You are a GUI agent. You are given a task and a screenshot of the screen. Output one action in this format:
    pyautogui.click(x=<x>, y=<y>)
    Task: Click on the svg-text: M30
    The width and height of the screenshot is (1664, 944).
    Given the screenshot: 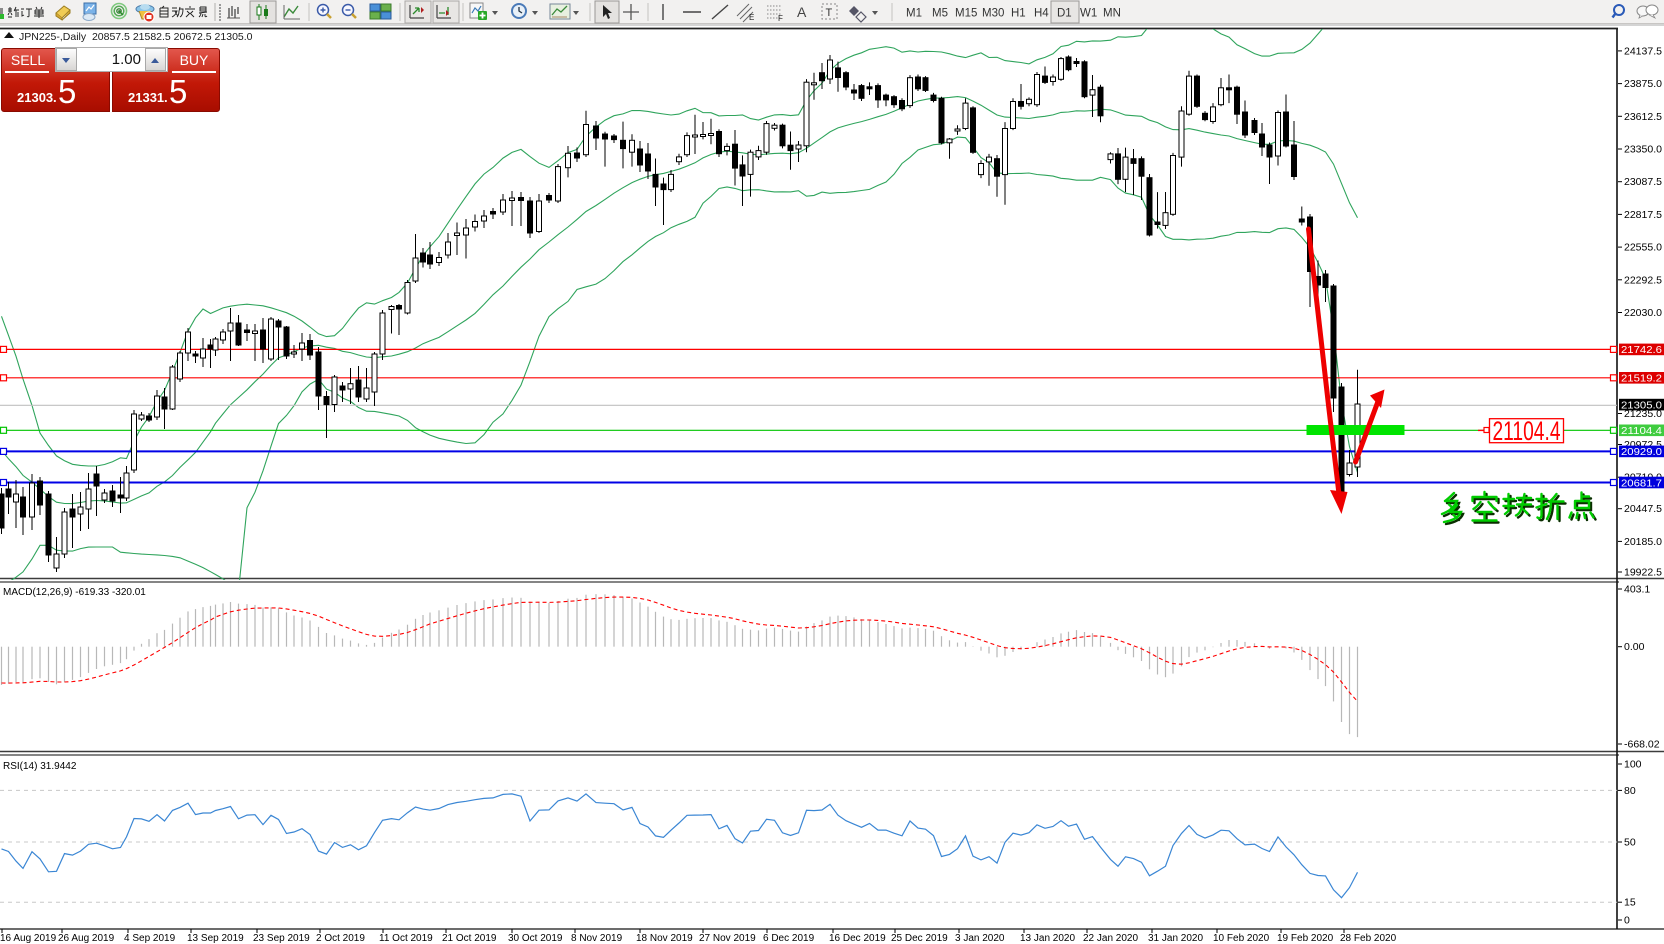 What is the action you would take?
    pyautogui.click(x=993, y=14)
    